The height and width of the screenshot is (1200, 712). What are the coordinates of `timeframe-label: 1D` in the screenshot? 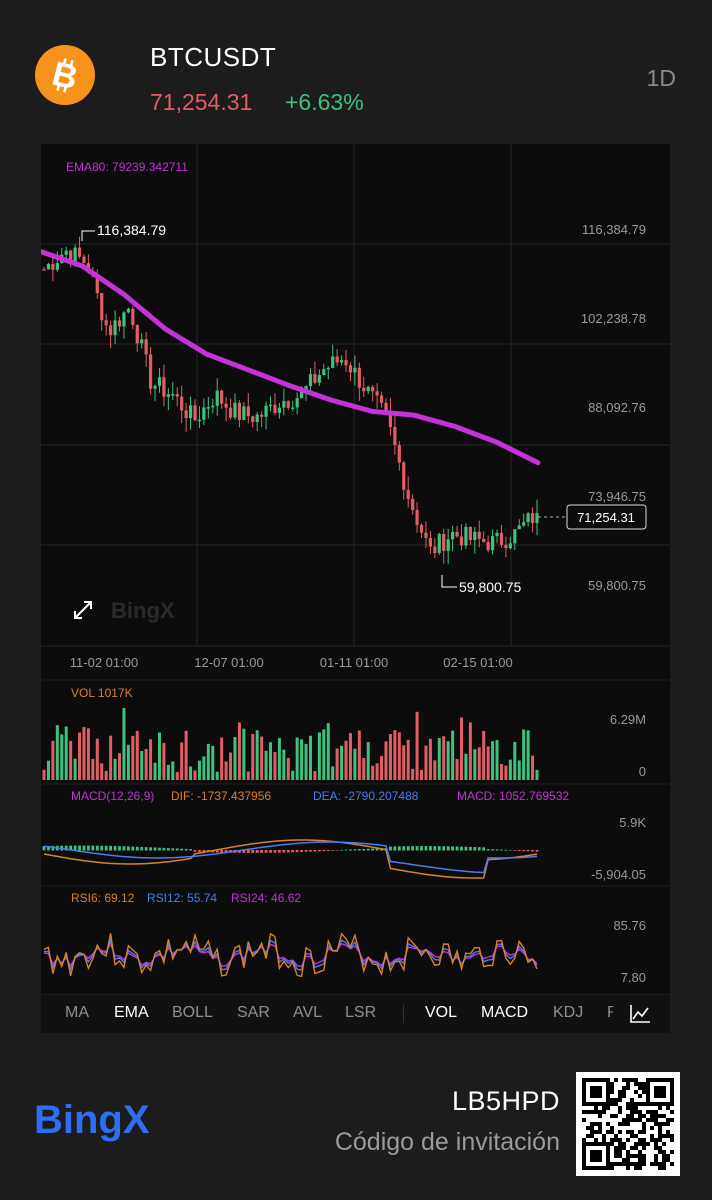 It's located at (661, 78).